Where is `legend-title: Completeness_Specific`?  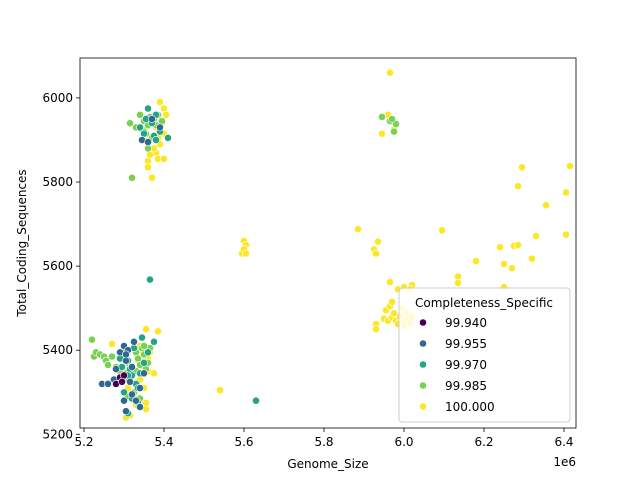 legend-title: Completeness_Specific is located at coordinates (484, 303).